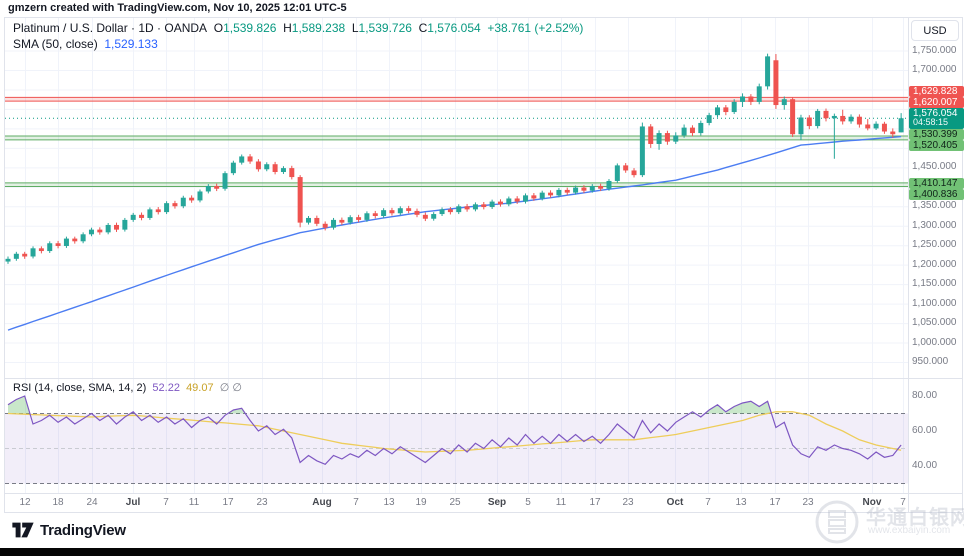  What do you see at coordinates (455, 502) in the screenshot?
I see `time-axis-label: 25` at bounding box center [455, 502].